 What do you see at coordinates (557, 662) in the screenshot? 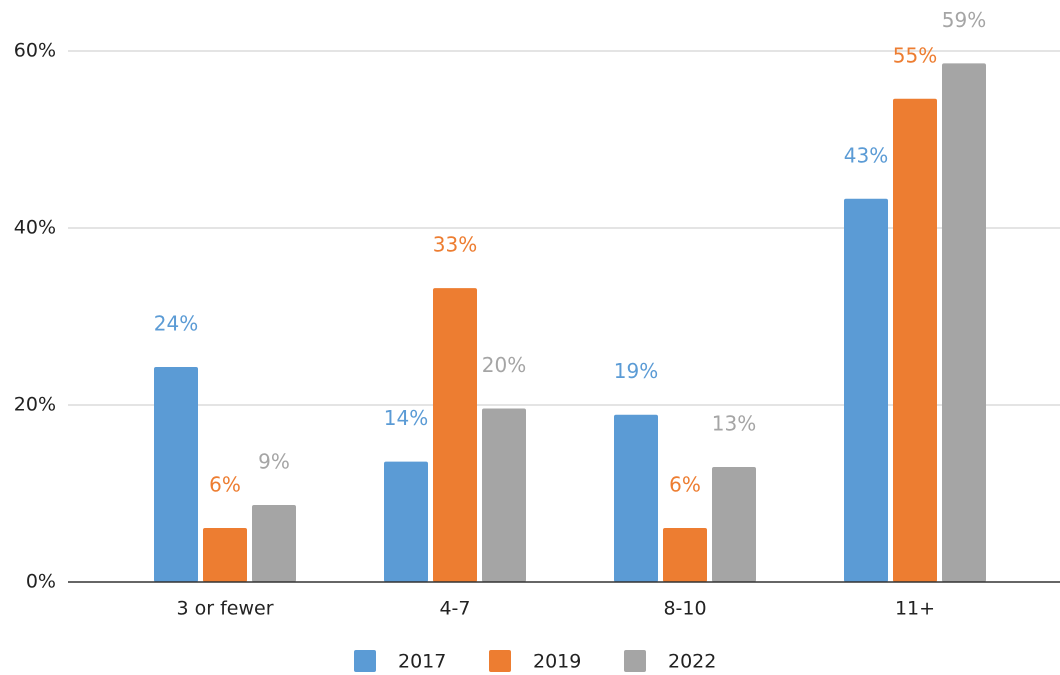
I see `legend-label: 2019` at bounding box center [557, 662].